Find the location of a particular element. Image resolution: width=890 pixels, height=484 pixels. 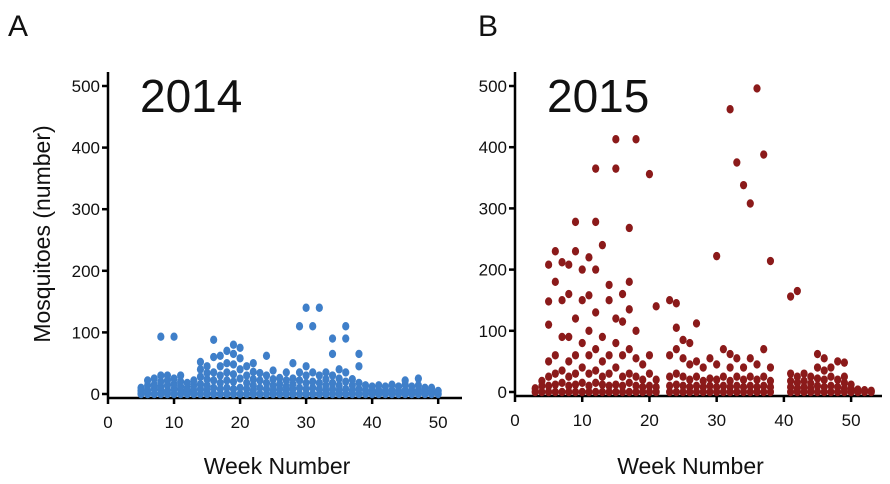

x-tick-label: 10 is located at coordinates (582, 420).